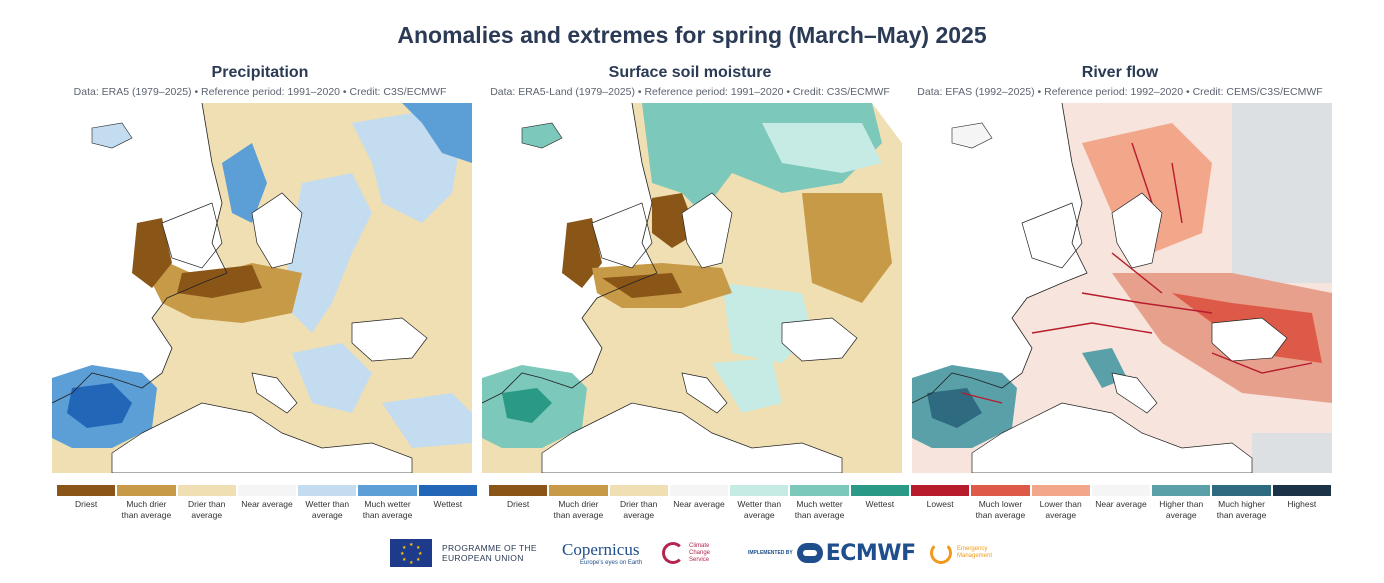 The image size is (1384, 583). What do you see at coordinates (975, 552) in the screenshot?
I see `emergency-text: Emergency Management` at bounding box center [975, 552].